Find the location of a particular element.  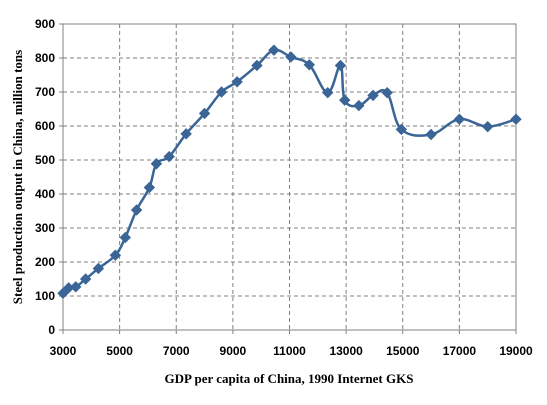

y-tick-label: 300 is located at coordinates (45, 228).